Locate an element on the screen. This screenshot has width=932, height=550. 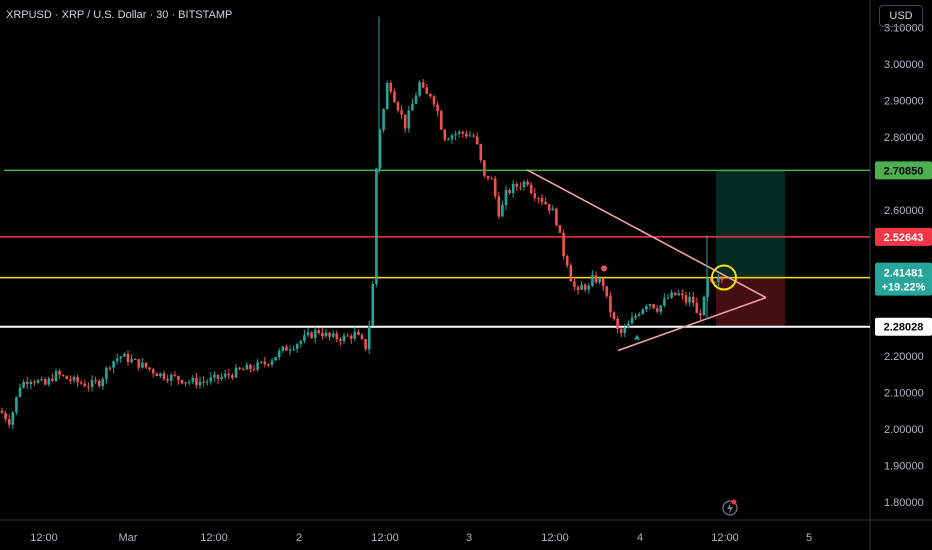
price-level-badge is located at coordinates (903, 236).